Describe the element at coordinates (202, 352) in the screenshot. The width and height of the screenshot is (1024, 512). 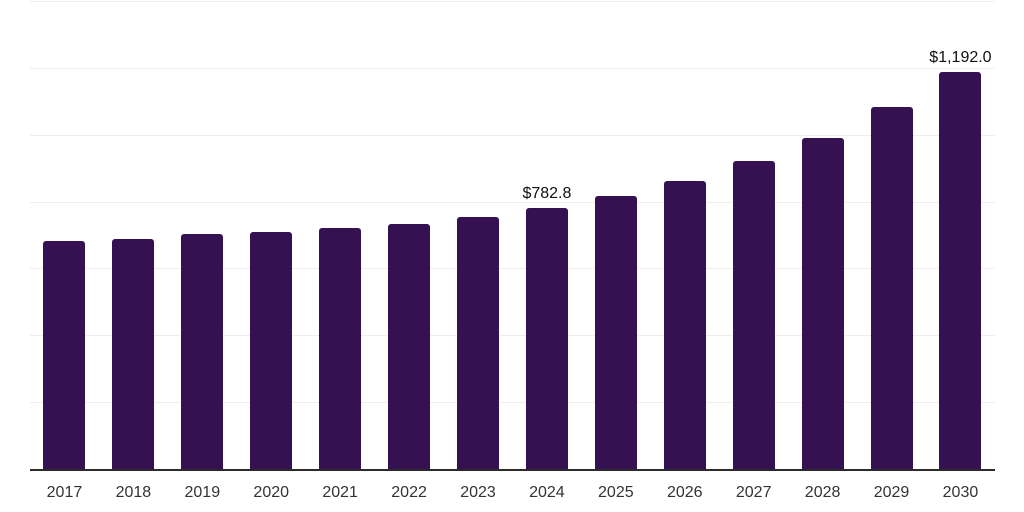
I see `bar-2019` at that location.